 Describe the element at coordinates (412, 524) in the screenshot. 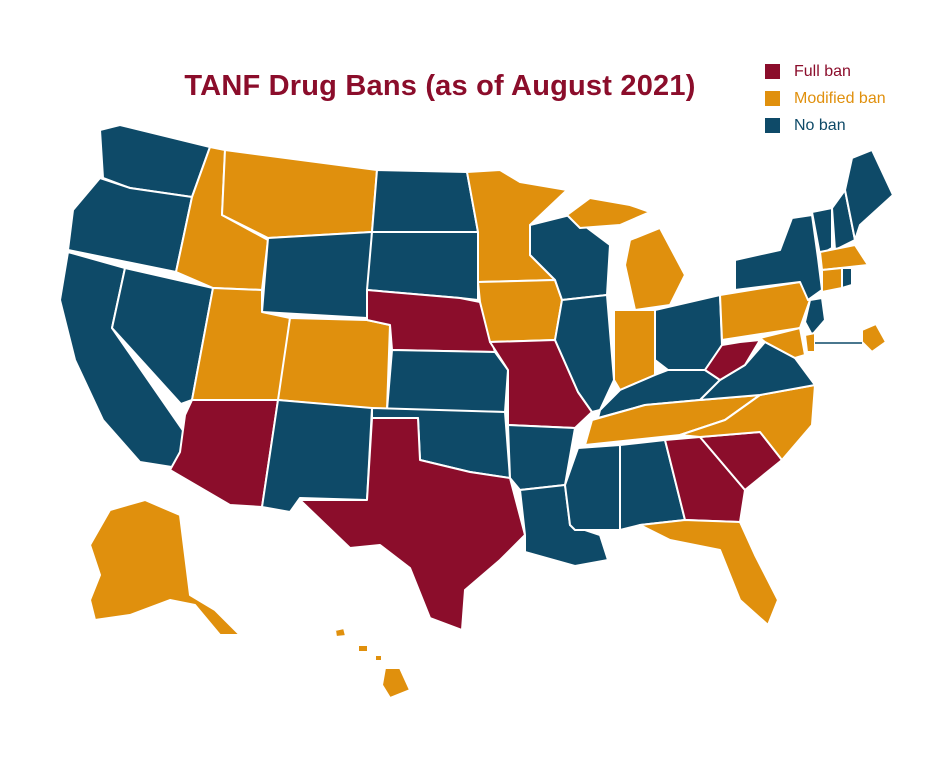

I see `state-TX` at that location.